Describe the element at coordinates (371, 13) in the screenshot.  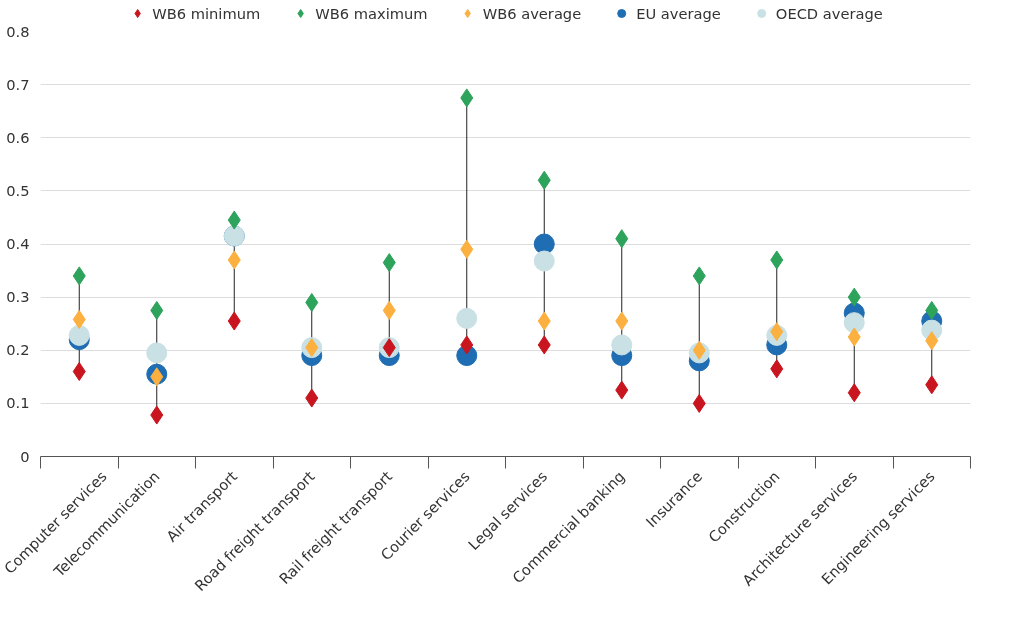
I see `legend-label: WB6 maximum` at that location.